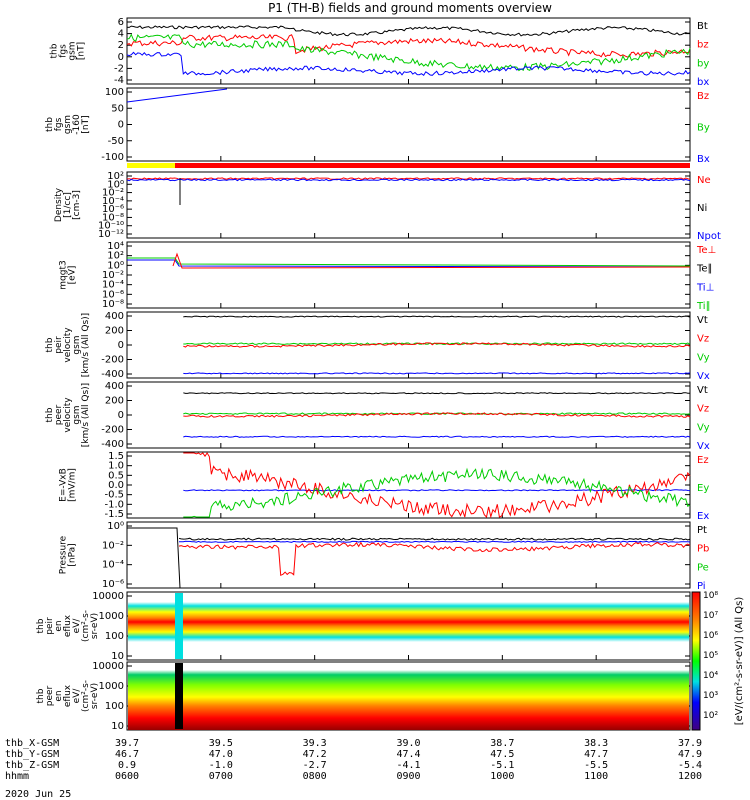 The height and width of the screenshot is (800, 750). What do you see at coordinates (703, 376) in the screenshot?
I see `legend-Vx: Vx` at bounding box center [703, 376].